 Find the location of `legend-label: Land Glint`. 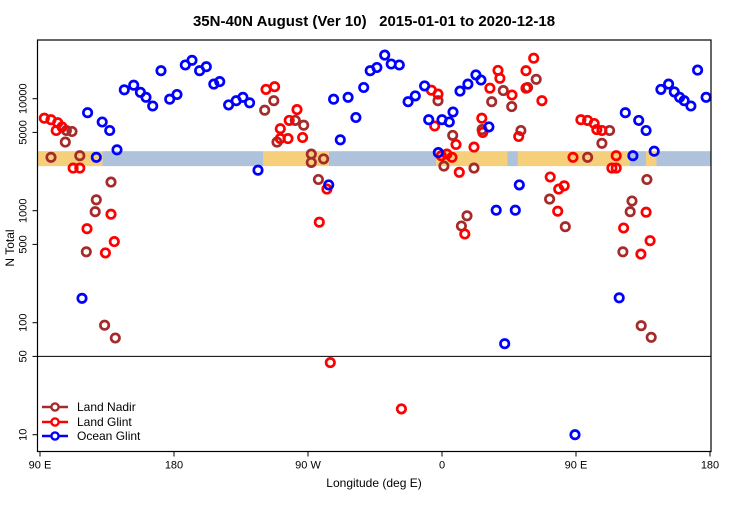

legend-label: Land Glint is located at coordinates (104, 421).